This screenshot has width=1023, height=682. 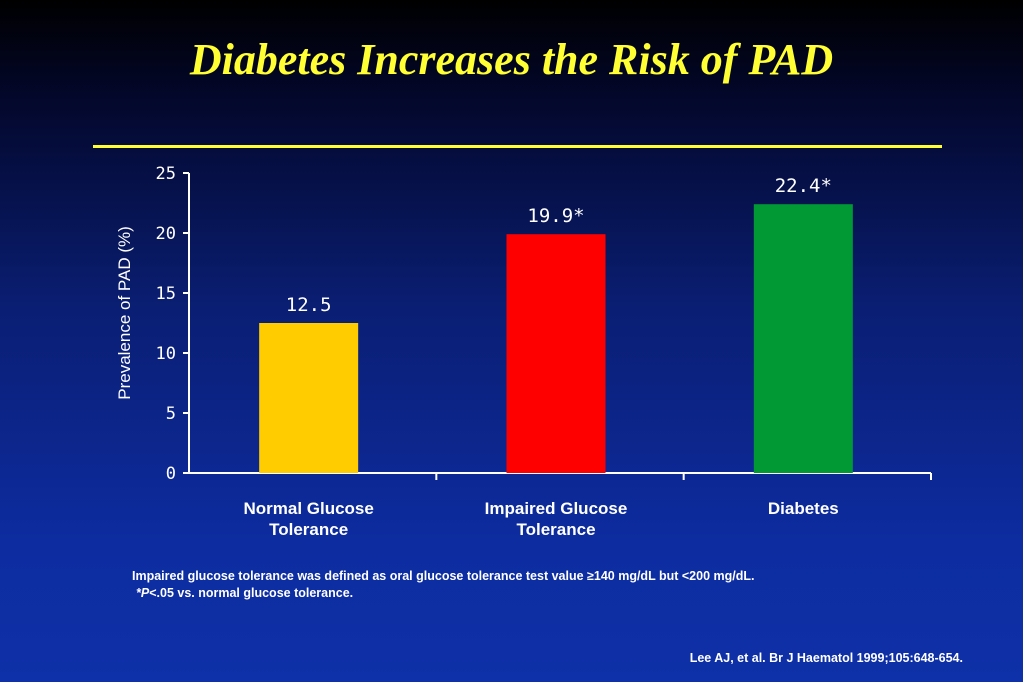 I want to click on y-tick-label: 0, so click(x=171, y=474).